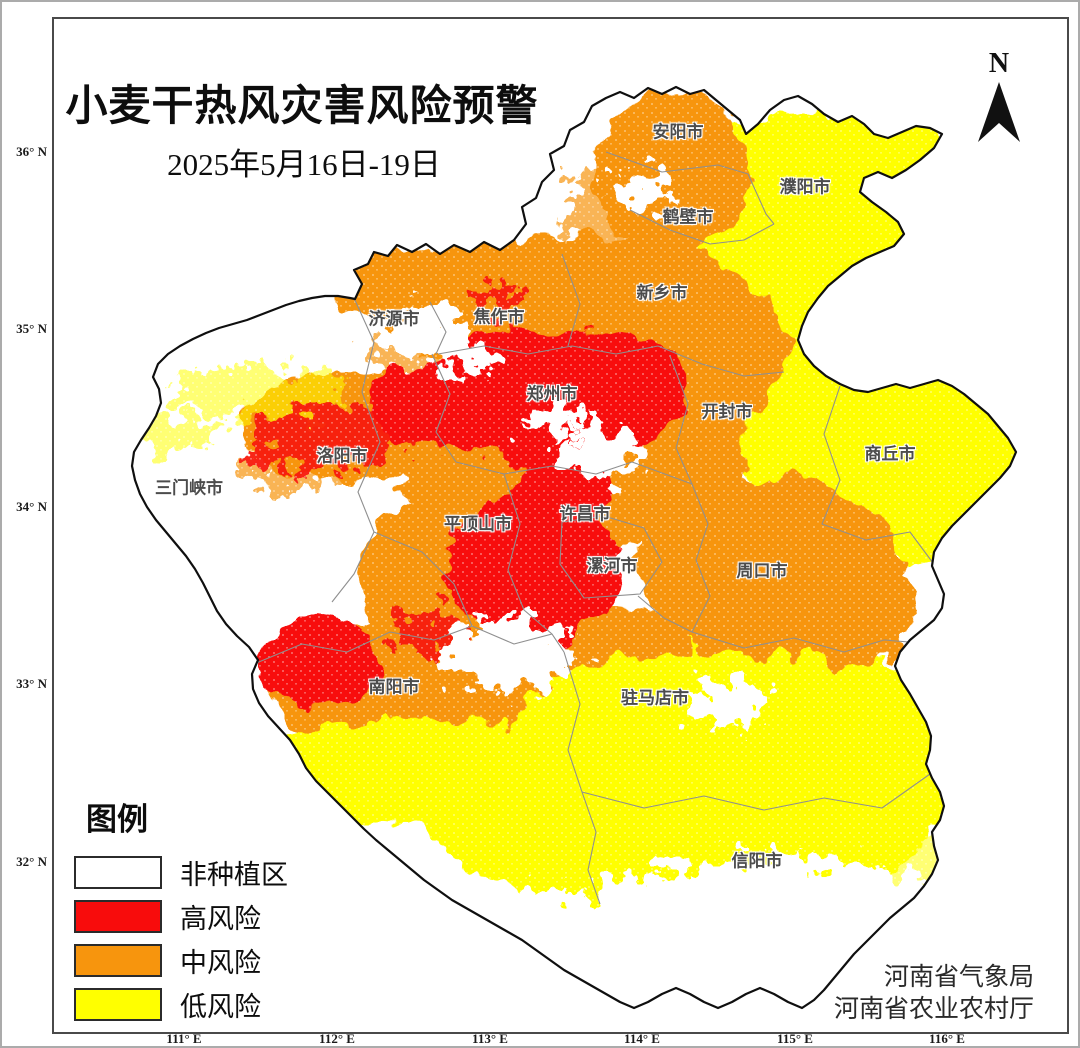 This screenshot has width=1080, height=1048. What do you see at coordinates (342, 456) in the screenshot?
I see `city-label: 洛阳市` at bounding box center [342, 456].